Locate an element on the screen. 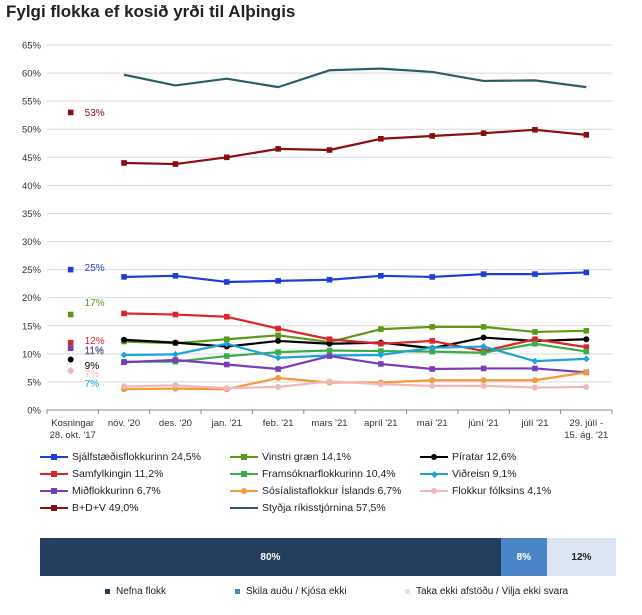  legend-label: Vinstri græn 14,1% is located at coordinates (307, 457).